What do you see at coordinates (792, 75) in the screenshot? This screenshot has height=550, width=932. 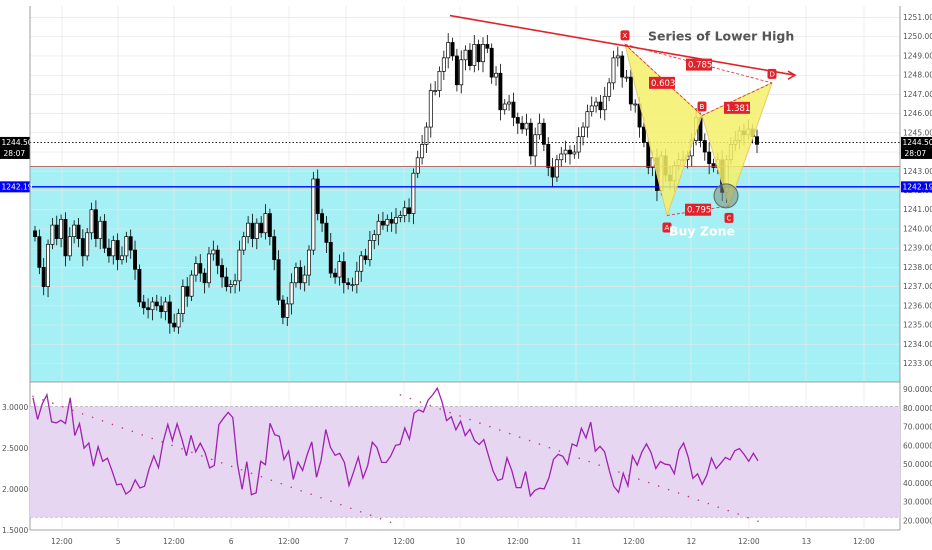 I see `trendline-arrow` at bounding box center [792, 75].